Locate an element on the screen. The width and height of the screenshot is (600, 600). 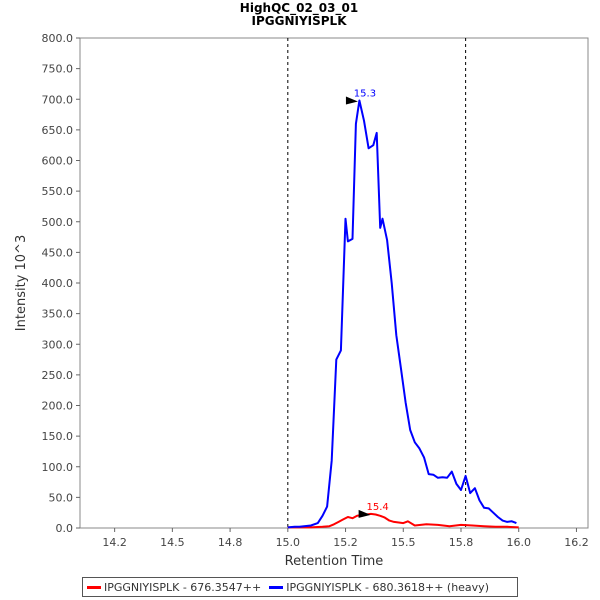
y-tick-label: 800.0 is located at coordinates (58, 38).